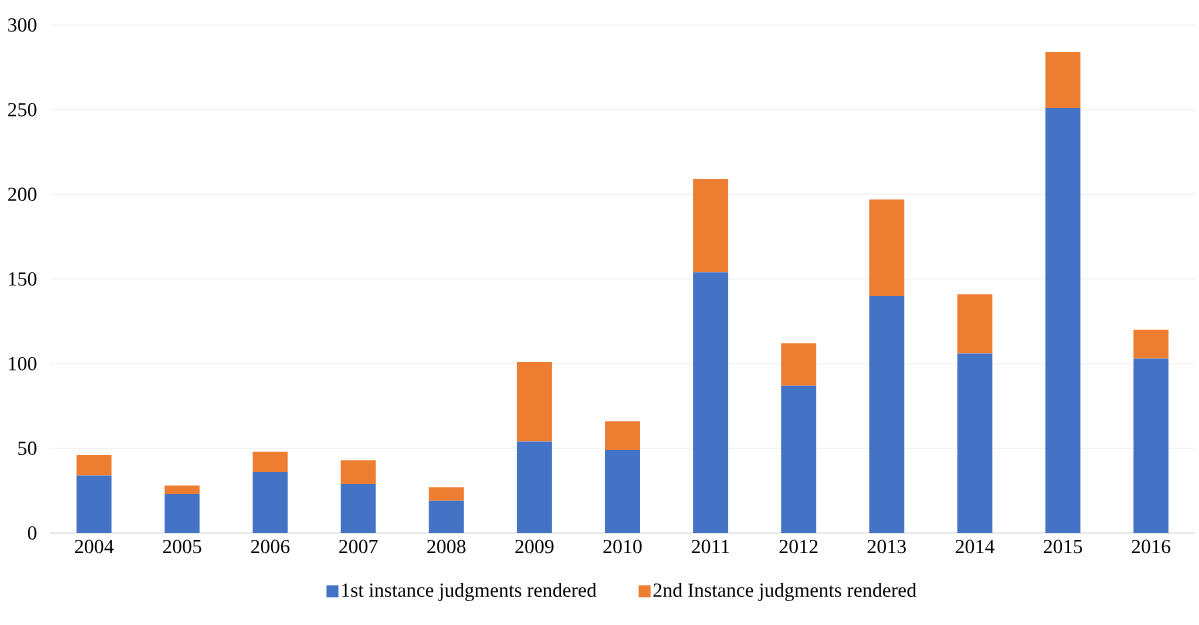 The image size is (1199, 625). Describe the element at coordinates (446, 546) in the screenshot. I see `x-tick-label: 2008` at that location.